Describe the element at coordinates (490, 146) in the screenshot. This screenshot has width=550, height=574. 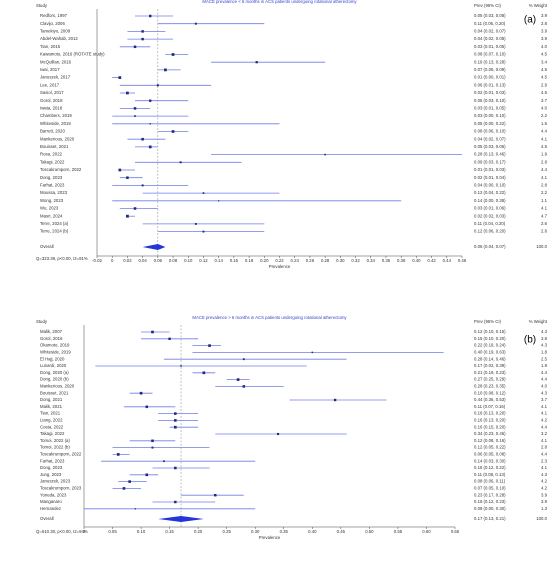
I see `prevalence-ci: 0.05 (0.03, 0.06)` at that location.